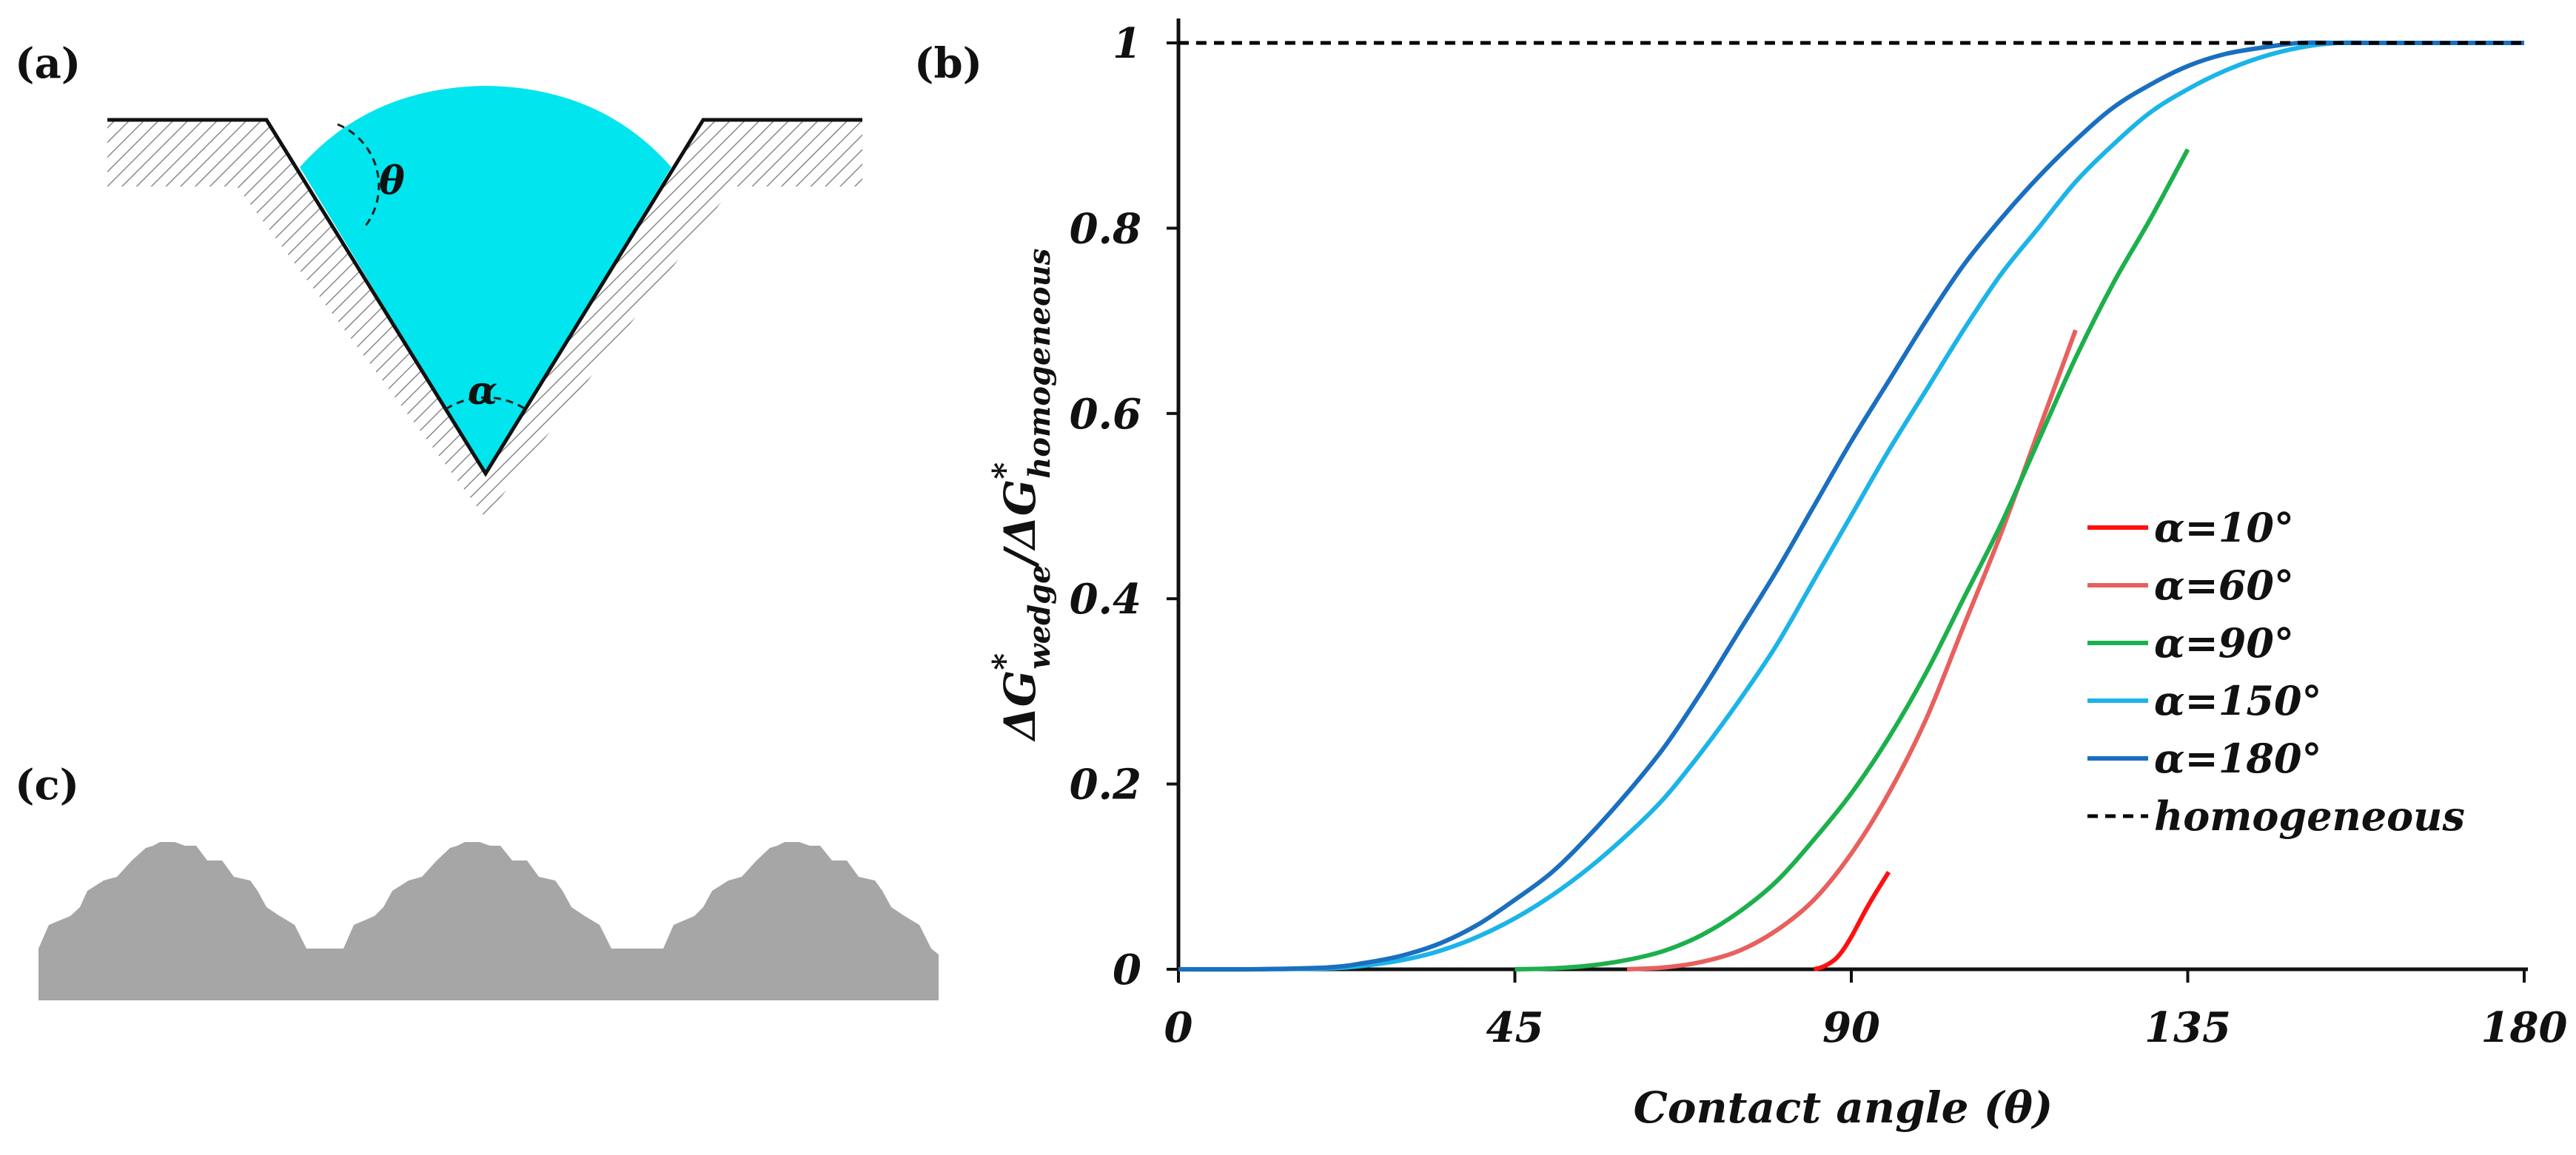 Image resolution: width=2576 pixels, height=1155 pixels. I want to click on theta-arc, so click(358, 177).